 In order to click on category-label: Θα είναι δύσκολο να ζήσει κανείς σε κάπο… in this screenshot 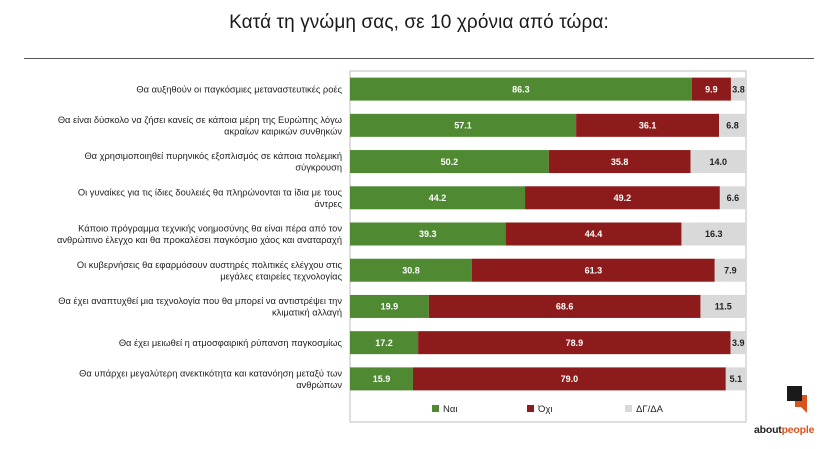, I will do `click(200, 126)`.